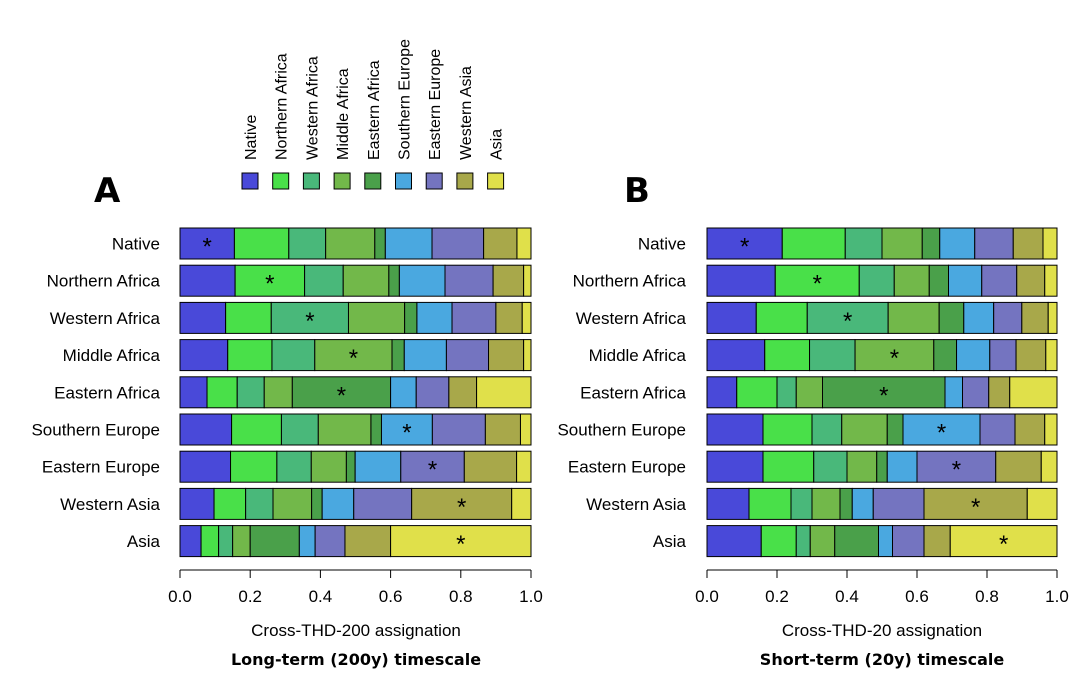 The height and width of the screenshot is (673, 1084). What do you see at coordinates (1057, 596) in the screenshot?
I see `panel-b-tick-label: 1.0` at bounding box center [1057, 596].